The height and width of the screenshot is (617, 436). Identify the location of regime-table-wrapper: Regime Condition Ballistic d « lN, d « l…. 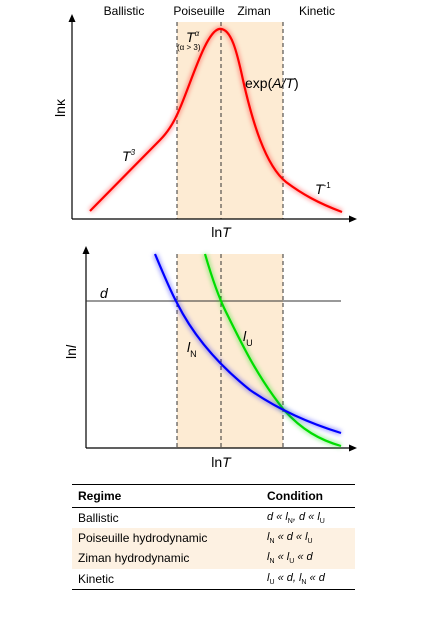
(213, 537).